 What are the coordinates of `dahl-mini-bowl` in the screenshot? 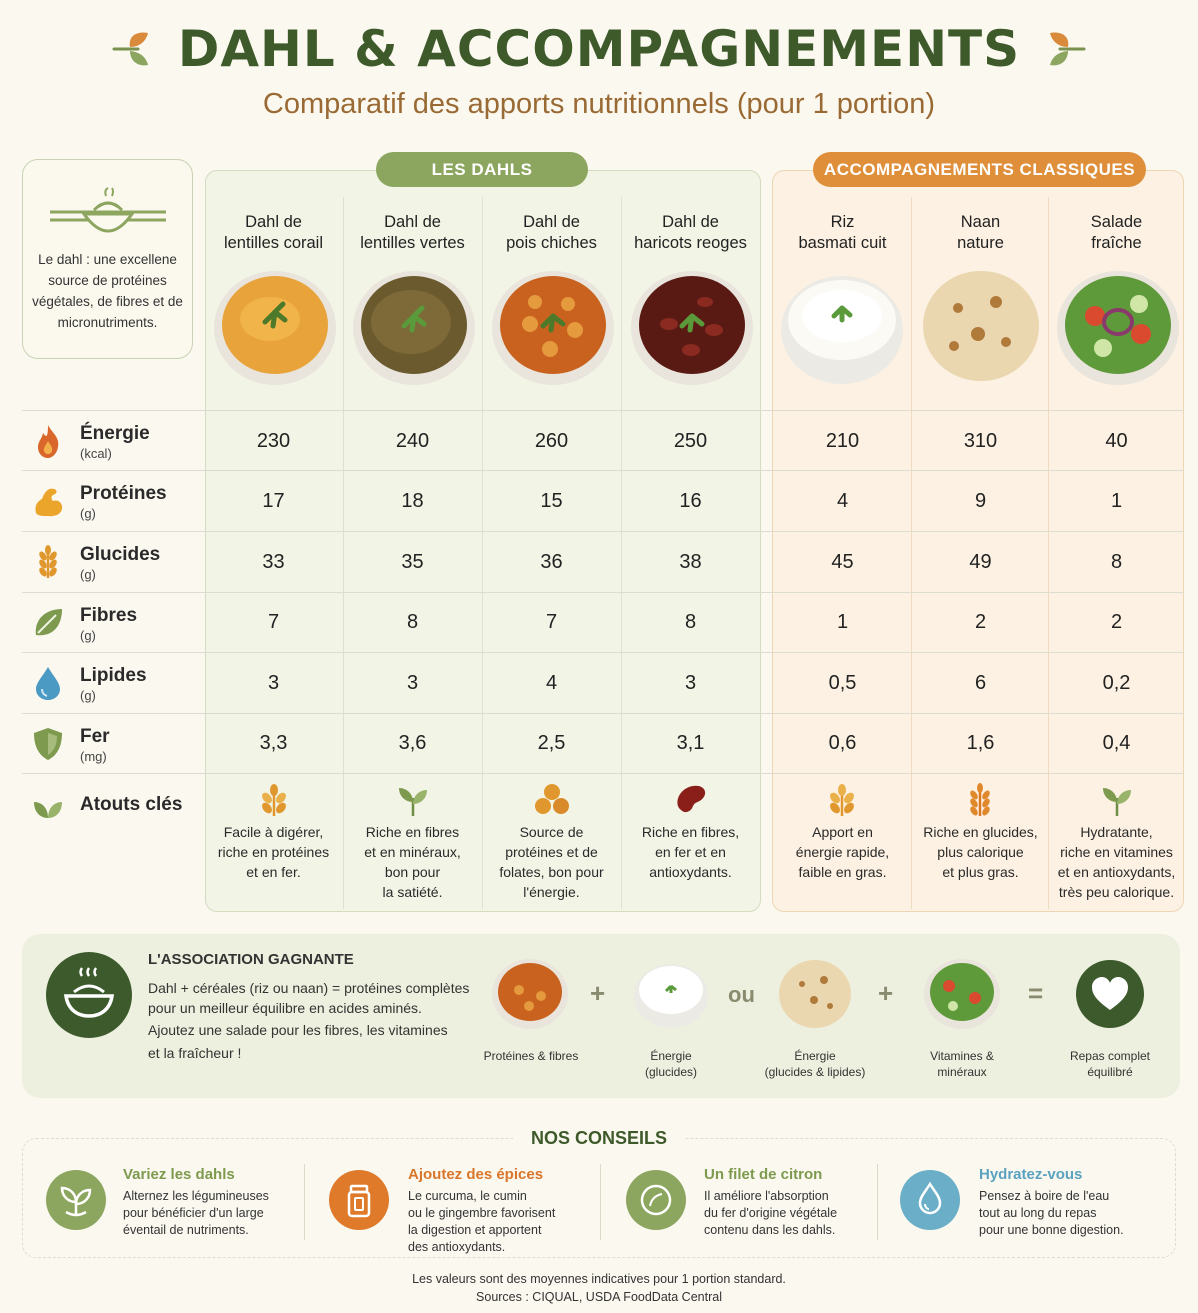 It's located at (530, 994).